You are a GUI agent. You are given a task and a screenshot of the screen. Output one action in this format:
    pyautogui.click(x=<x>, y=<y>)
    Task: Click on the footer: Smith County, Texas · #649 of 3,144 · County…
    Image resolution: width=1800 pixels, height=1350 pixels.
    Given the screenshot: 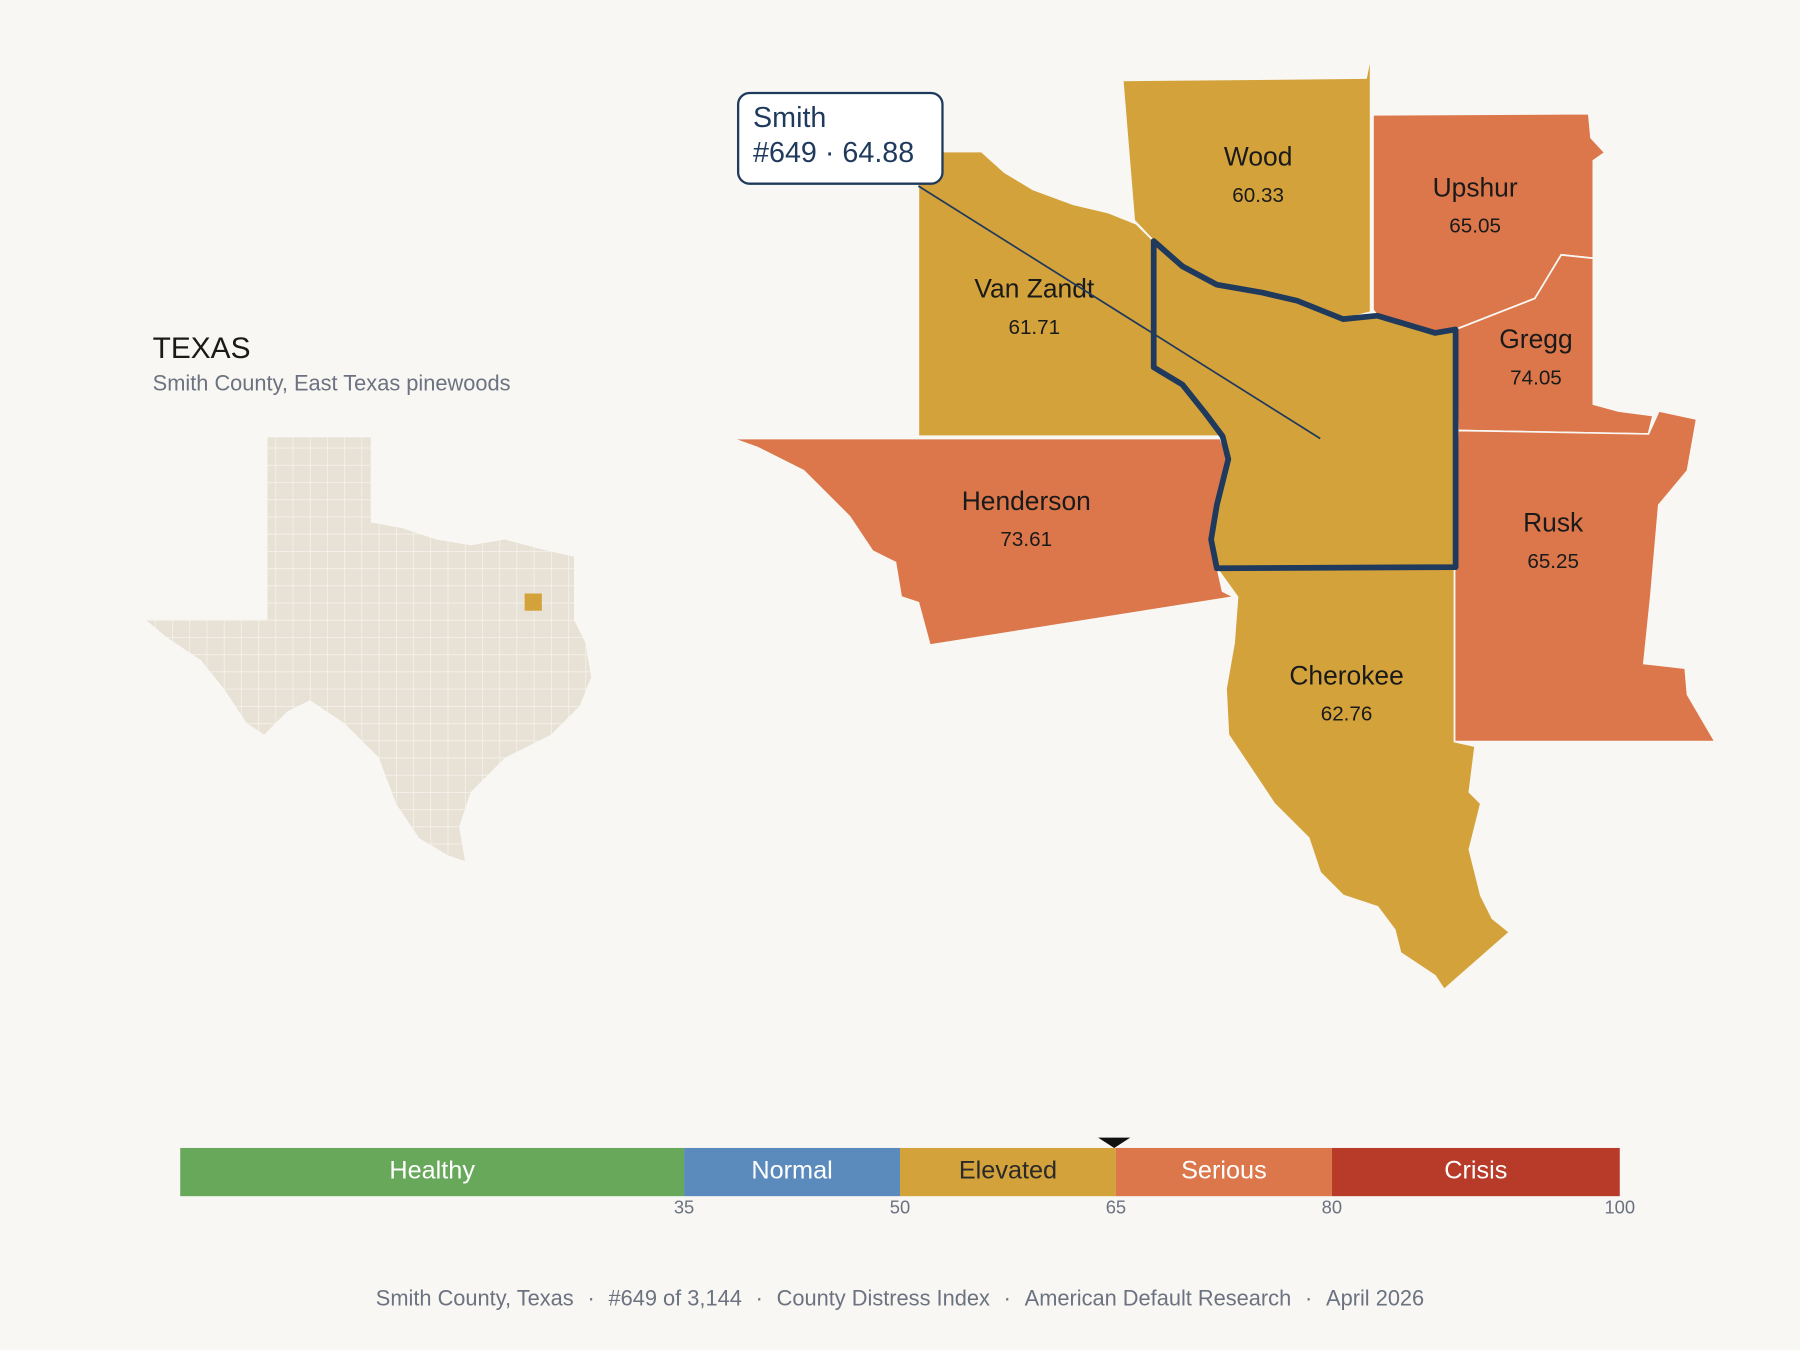 What is the action you would take?
    pyautogui.click(x=900, y=1297)
    